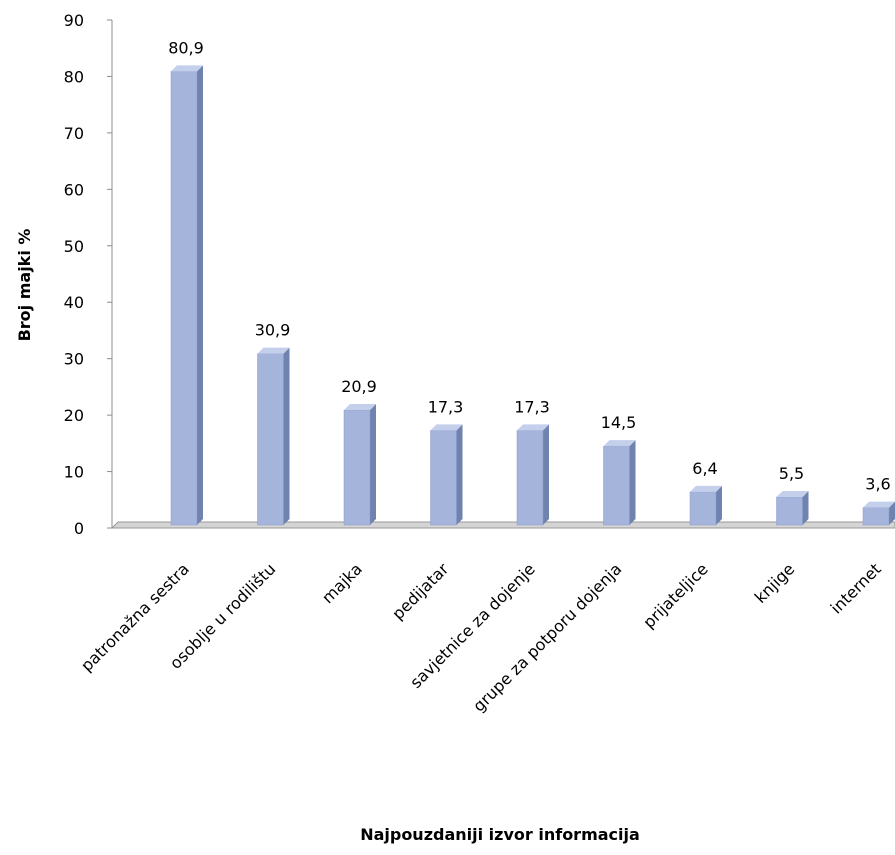 Image resolution: width=895 pixels, height=855 pixels. Describe the element at coordinates (675, 595) in the screenshot. I see `category-label: prijateljice` at that location.